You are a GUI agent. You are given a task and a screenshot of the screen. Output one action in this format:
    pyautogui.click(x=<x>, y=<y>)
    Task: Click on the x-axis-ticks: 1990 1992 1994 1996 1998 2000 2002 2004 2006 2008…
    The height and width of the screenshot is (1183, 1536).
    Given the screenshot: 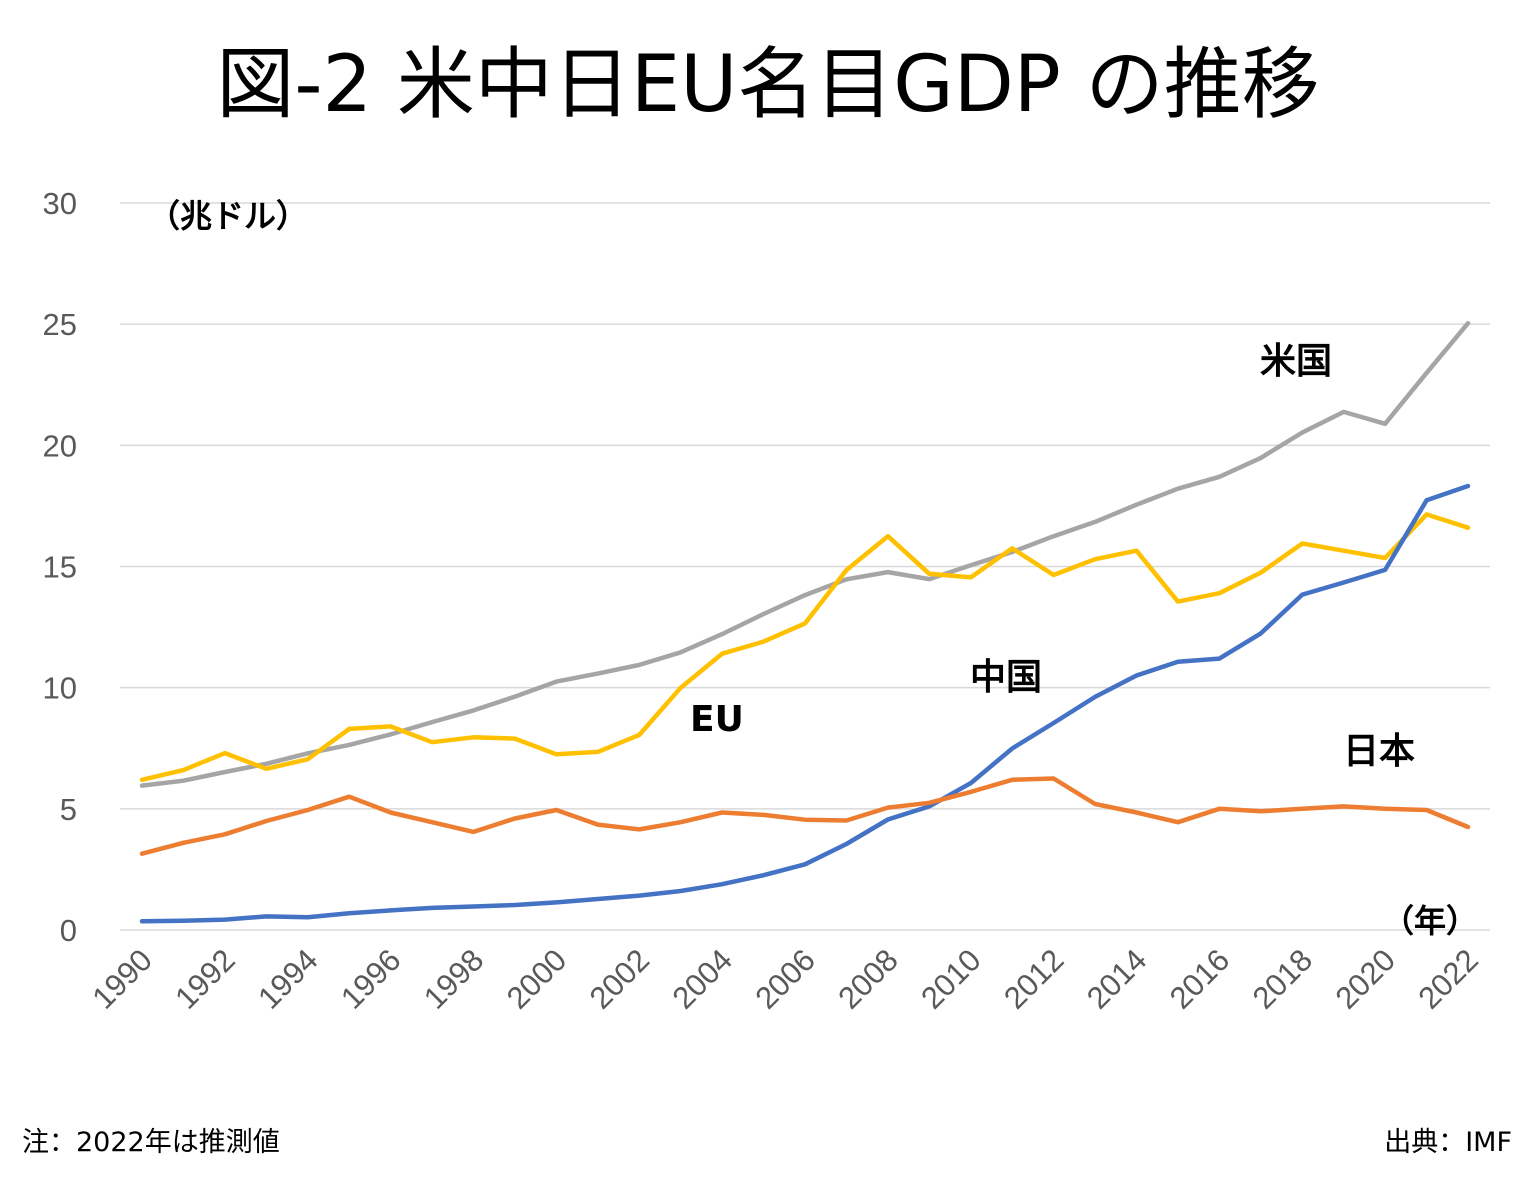 What is the action you would take?
    pyautogui.click(x=785, y=979)
    